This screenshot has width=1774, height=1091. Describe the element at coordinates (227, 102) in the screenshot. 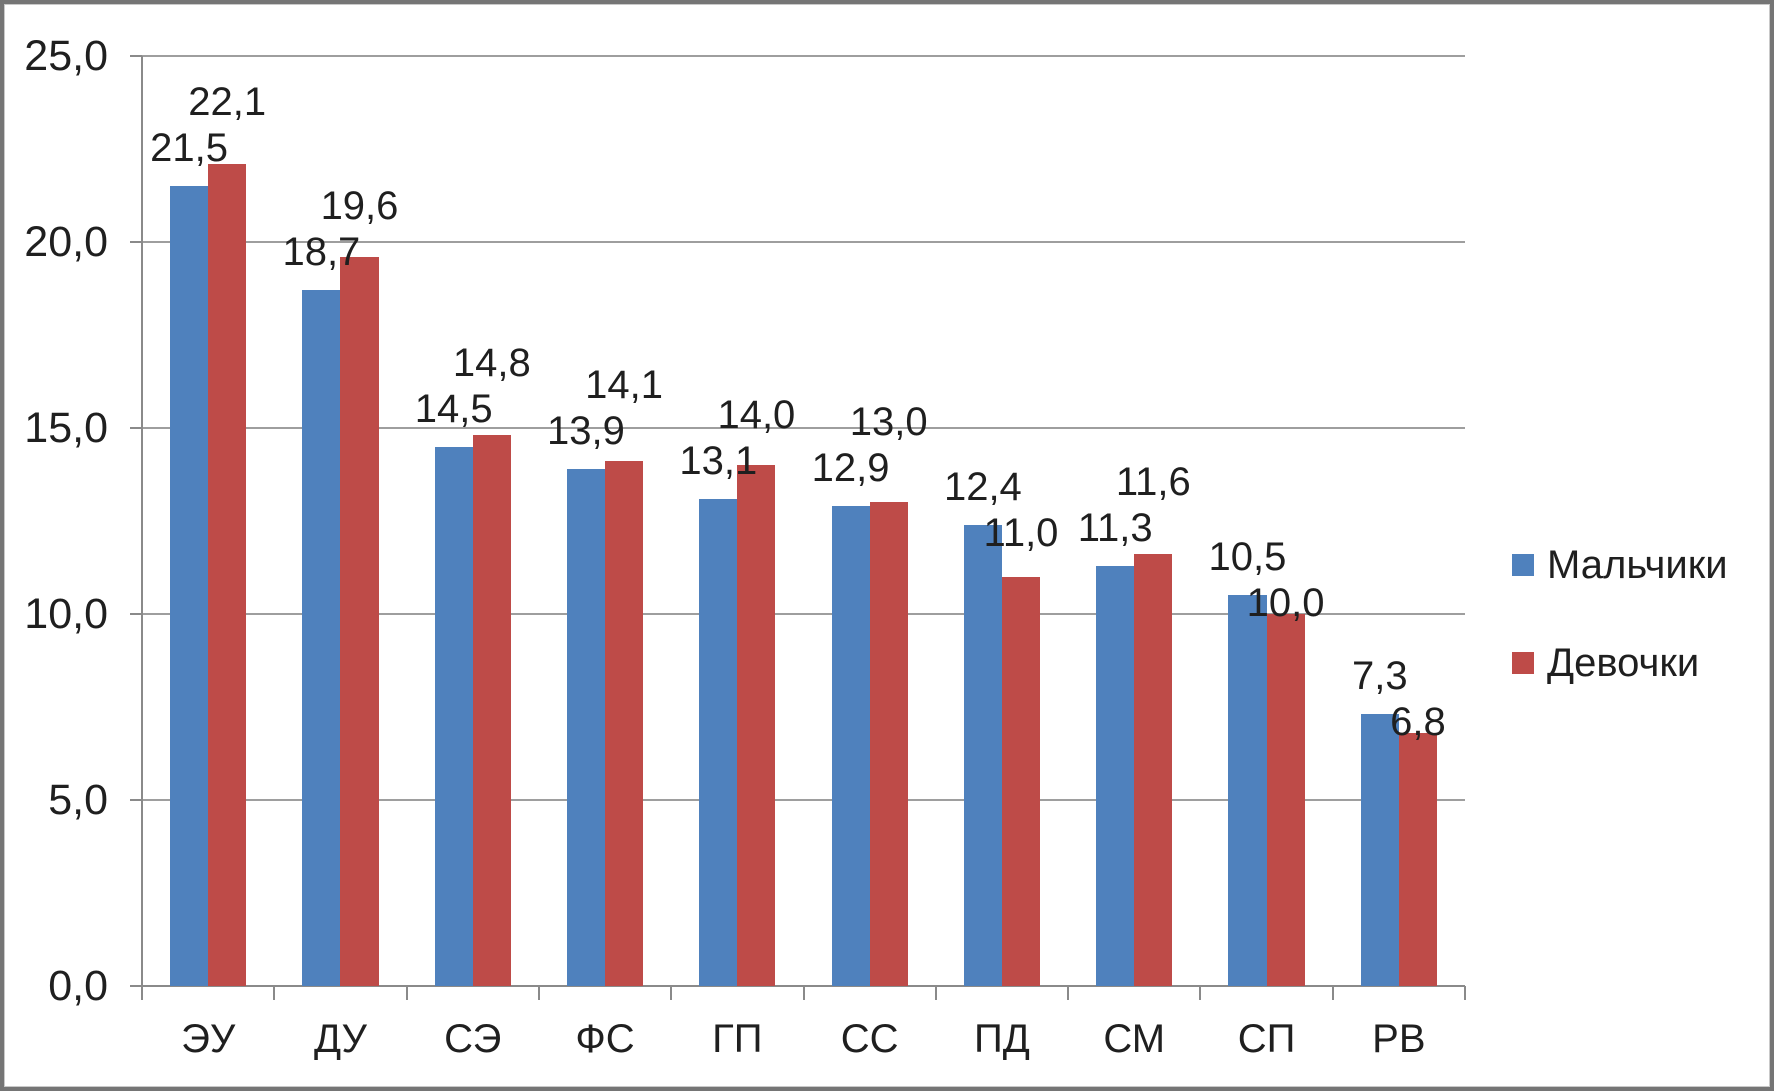

I see `value-label-Девочки-ЭУ: 22,1` at that location.